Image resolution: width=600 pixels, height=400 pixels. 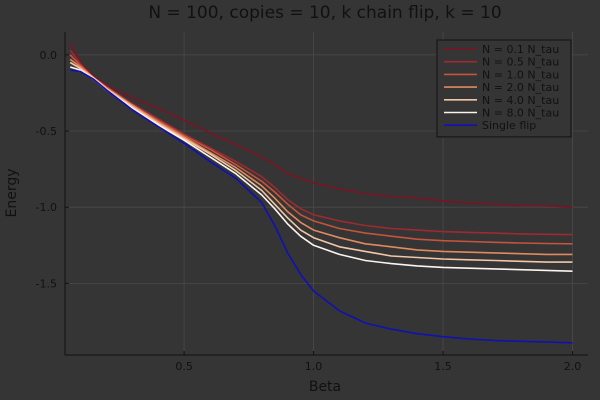 What do you see at coordinates (520, 74) in the screenshot?
I see `legend-label: N = 1.0 N_tau` at bounding box center [520, 74].